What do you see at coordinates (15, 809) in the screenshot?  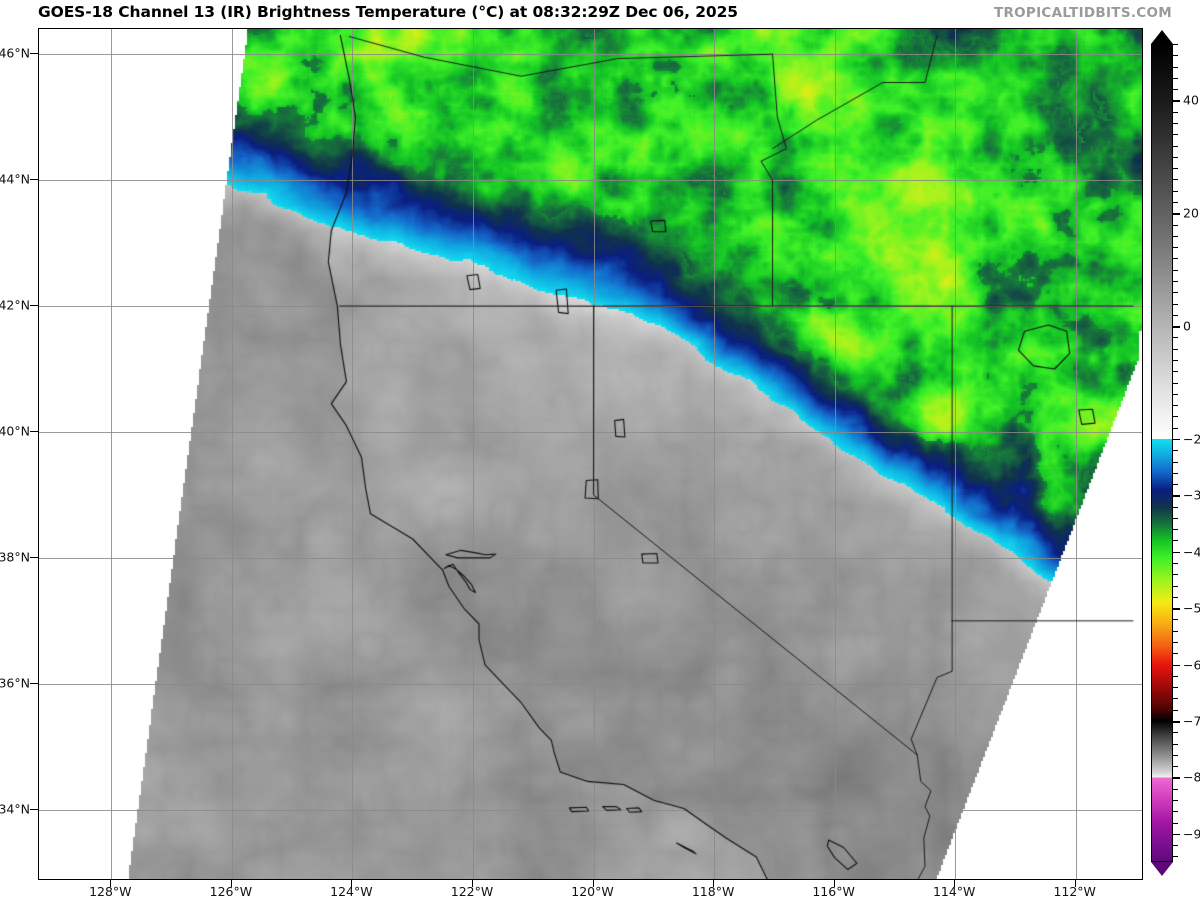 I see `lat-axis-label: 34°N` at bounding box center [15, 809].